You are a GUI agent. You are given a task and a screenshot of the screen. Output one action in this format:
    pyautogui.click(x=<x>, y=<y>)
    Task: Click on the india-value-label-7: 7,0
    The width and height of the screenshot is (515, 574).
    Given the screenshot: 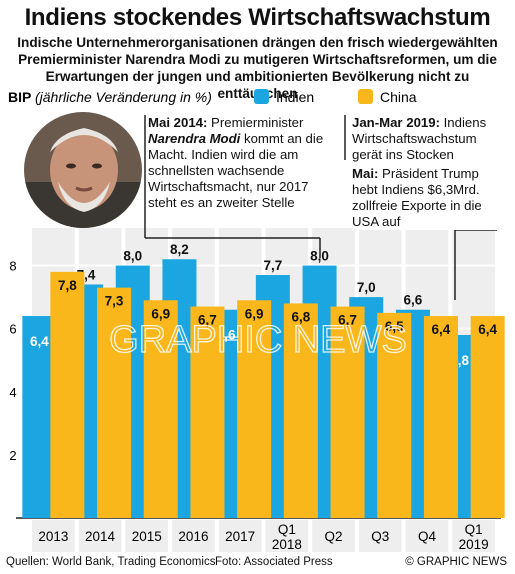 What is the action you would take?
    pyautogui.click(x=366, y=287)
    